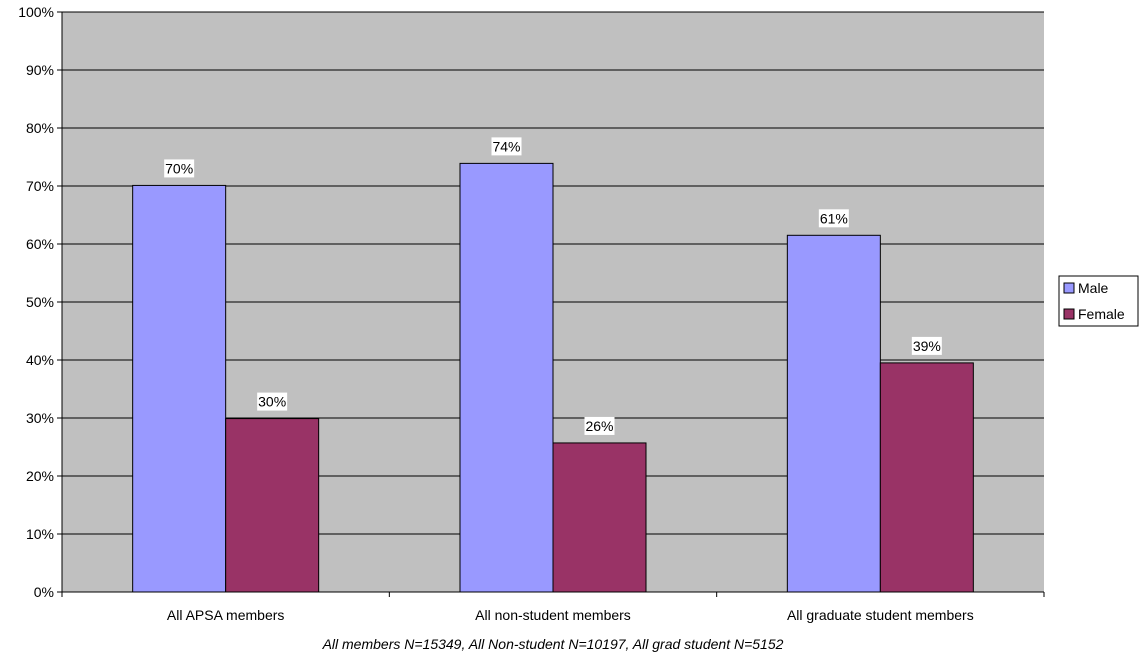  I want to click on y-tick-label: 100%, so click(36, 12).